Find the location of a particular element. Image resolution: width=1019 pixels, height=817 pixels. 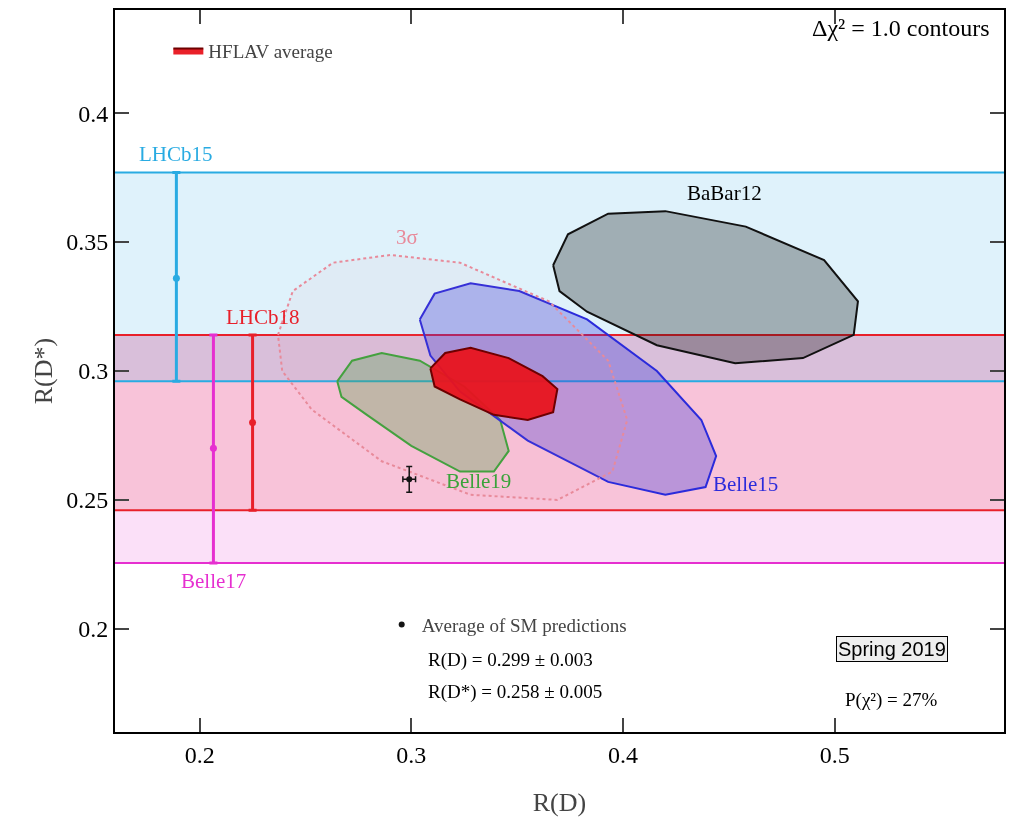

x-tick-label: 0.4 is located at coordinates (623, 754).